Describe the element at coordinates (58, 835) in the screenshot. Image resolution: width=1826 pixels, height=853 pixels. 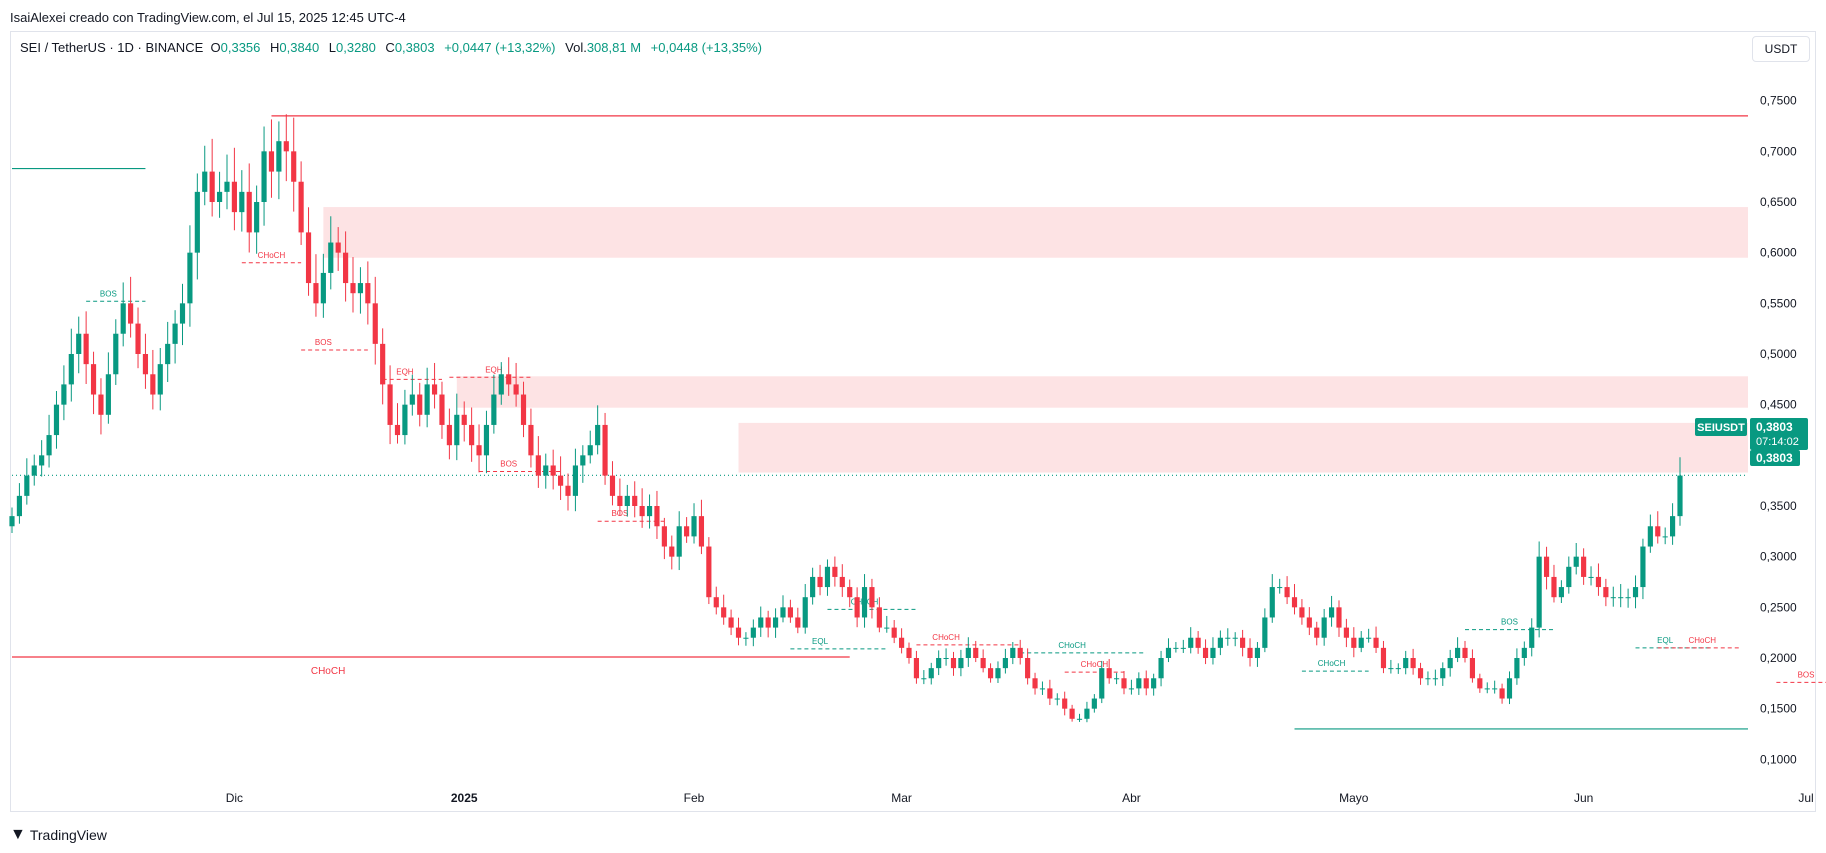
I see `tradingview-footer: ▼ TradingView` at that location.